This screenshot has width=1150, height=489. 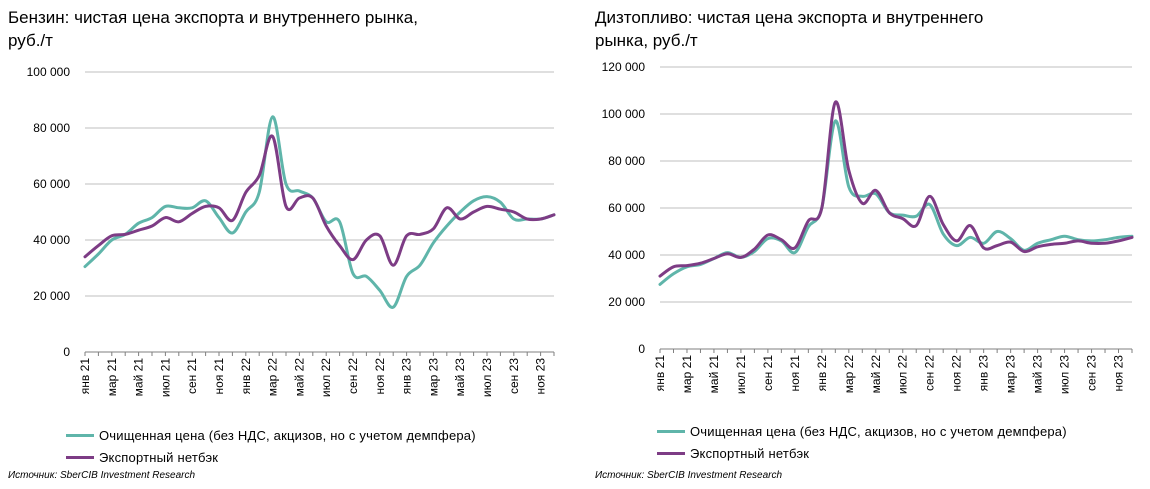 What do you see at coordinates (896, 202) in the screenshot?
I see `series-line-cleaned` at bounding box center [896, 202].